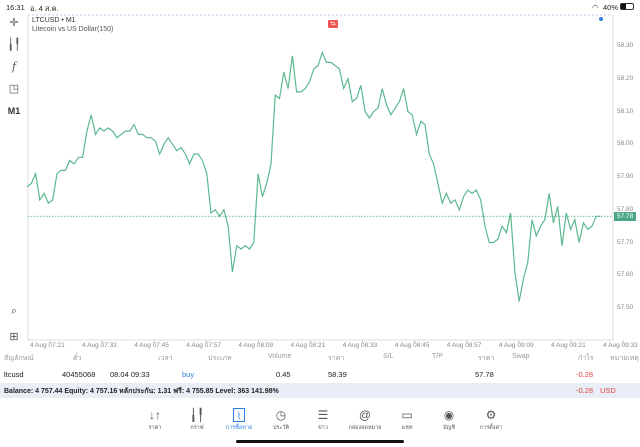 The width and height of the screenshot is (640, 447). Describe the element at coordinates (595, 7) in the screenshot. I see `wifi-icon: ◠` at that location.